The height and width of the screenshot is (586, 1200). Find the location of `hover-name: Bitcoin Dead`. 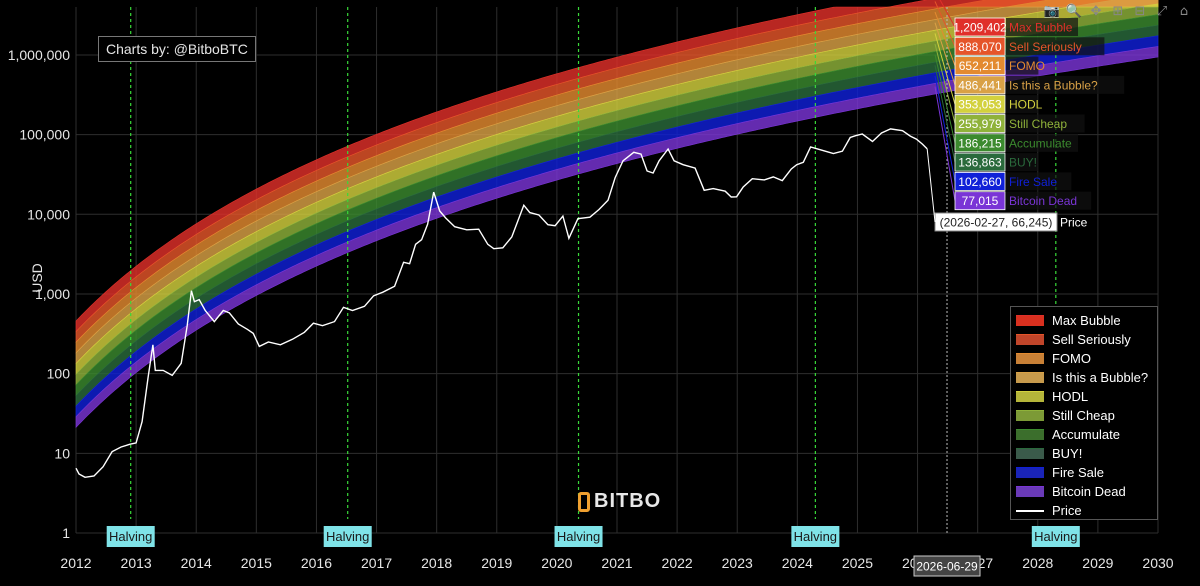

hover-name: Bitcoin Dead is located at coordinates (1043, 201).